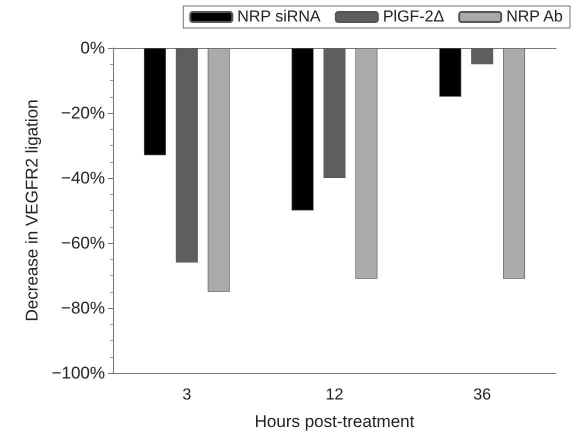  Describe the element at coordinates (78, 373) in the screenshot. I see `y-tick-label: −100%` at that location.